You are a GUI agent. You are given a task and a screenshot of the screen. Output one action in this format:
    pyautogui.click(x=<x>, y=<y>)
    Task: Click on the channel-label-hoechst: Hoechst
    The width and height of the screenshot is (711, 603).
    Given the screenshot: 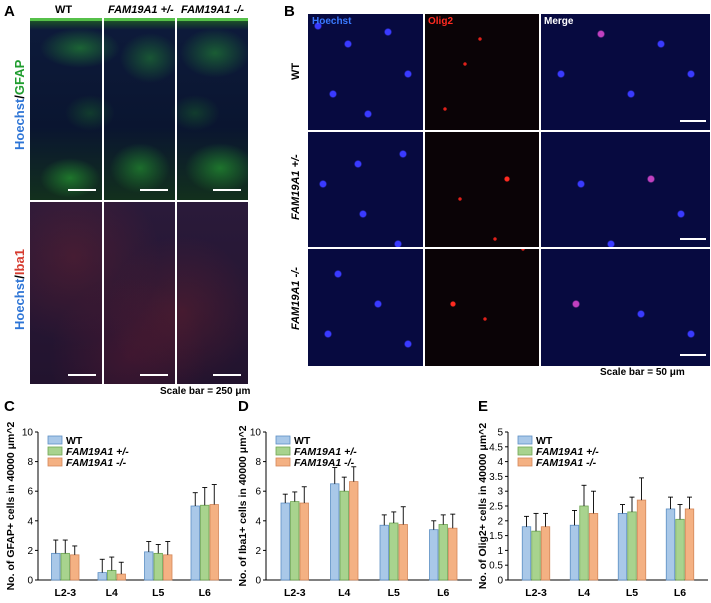 What is the action you would take?
    pyautogui.click(x=332, y=21)
    